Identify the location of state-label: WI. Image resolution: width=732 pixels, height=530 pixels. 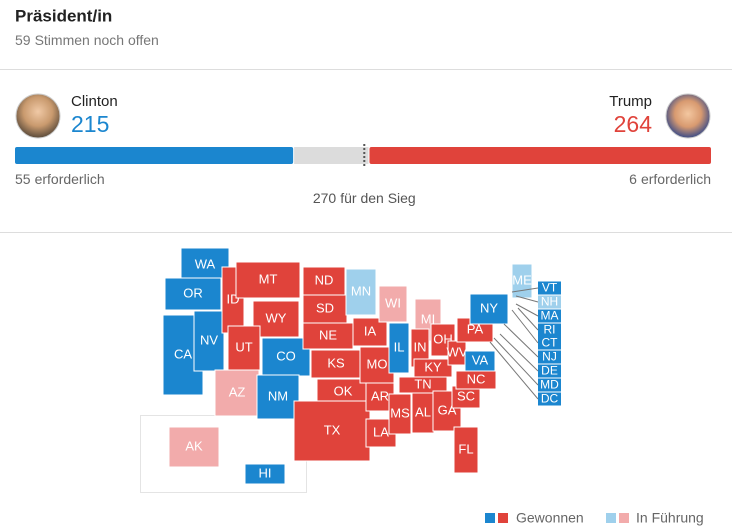
(393, 302).